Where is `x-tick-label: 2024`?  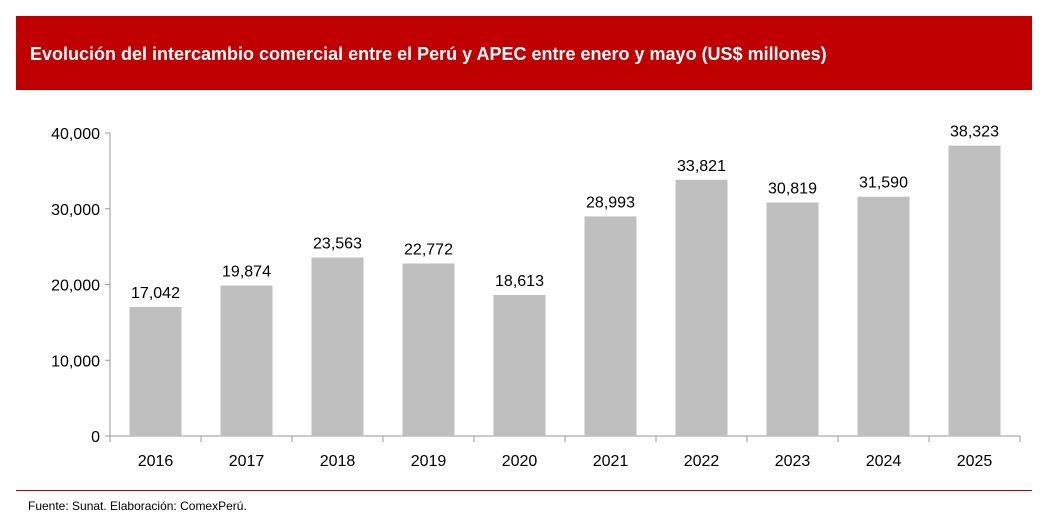
x-tick-label: 2024 is located at coordinates (884, 461).